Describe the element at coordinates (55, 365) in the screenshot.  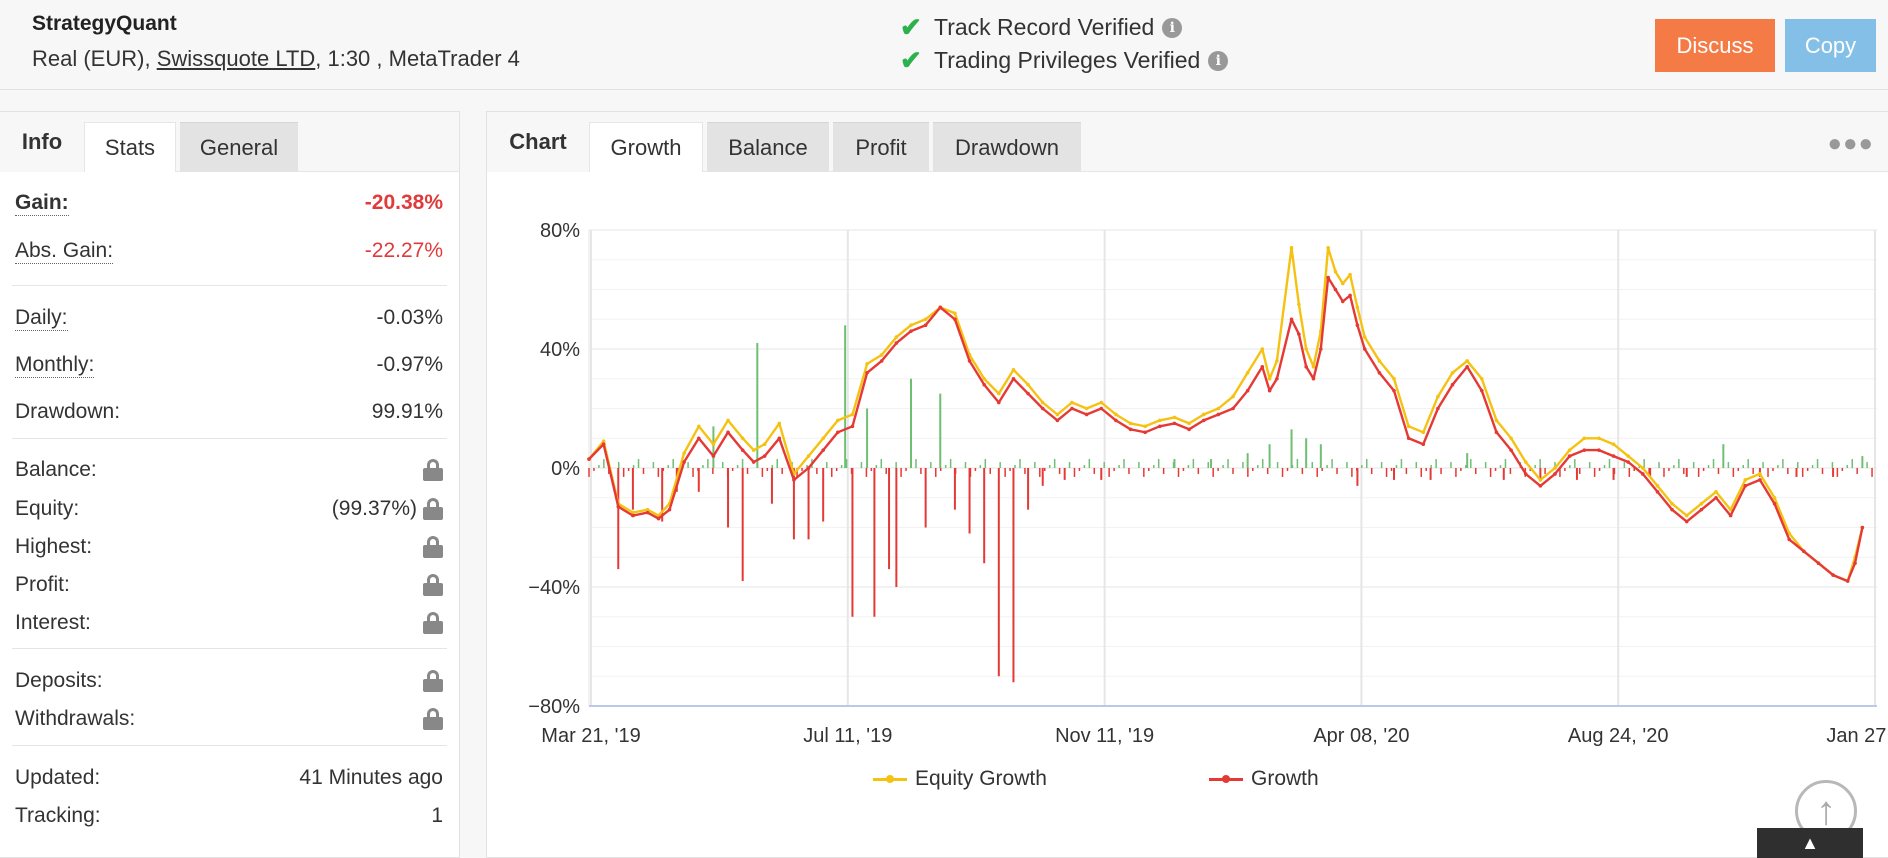
I see `monthly-label: Monthly:` at that location.